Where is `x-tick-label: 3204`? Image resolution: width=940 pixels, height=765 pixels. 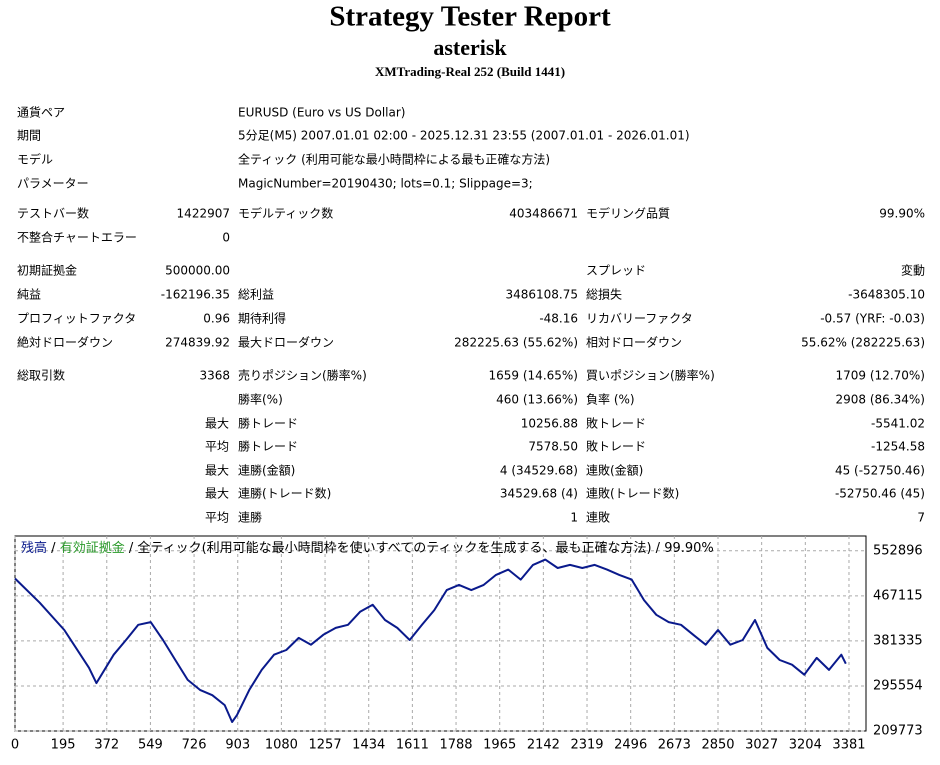 x-tick-label: 3204 is located at coordinates (805, 745).